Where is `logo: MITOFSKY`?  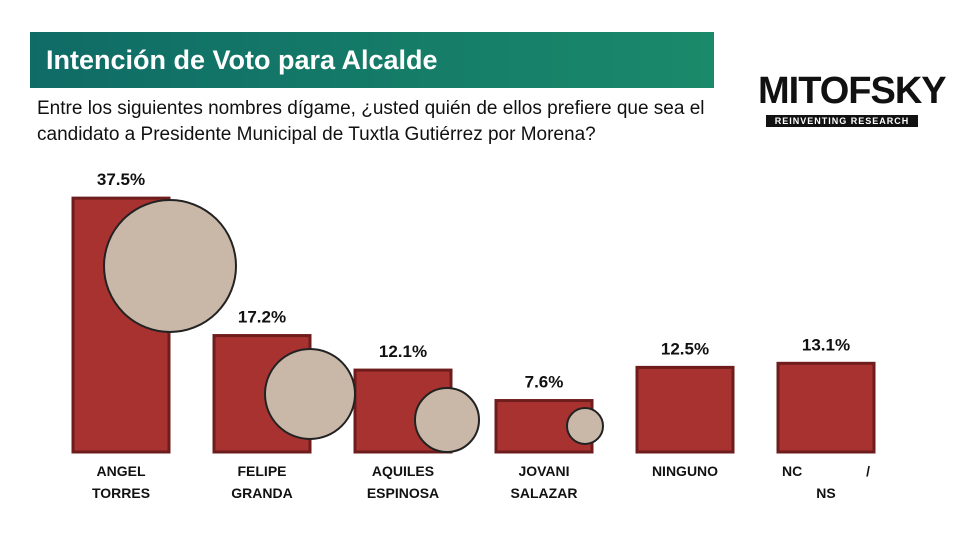 logo: MITOFSKY is located at coordinates (852, 91).